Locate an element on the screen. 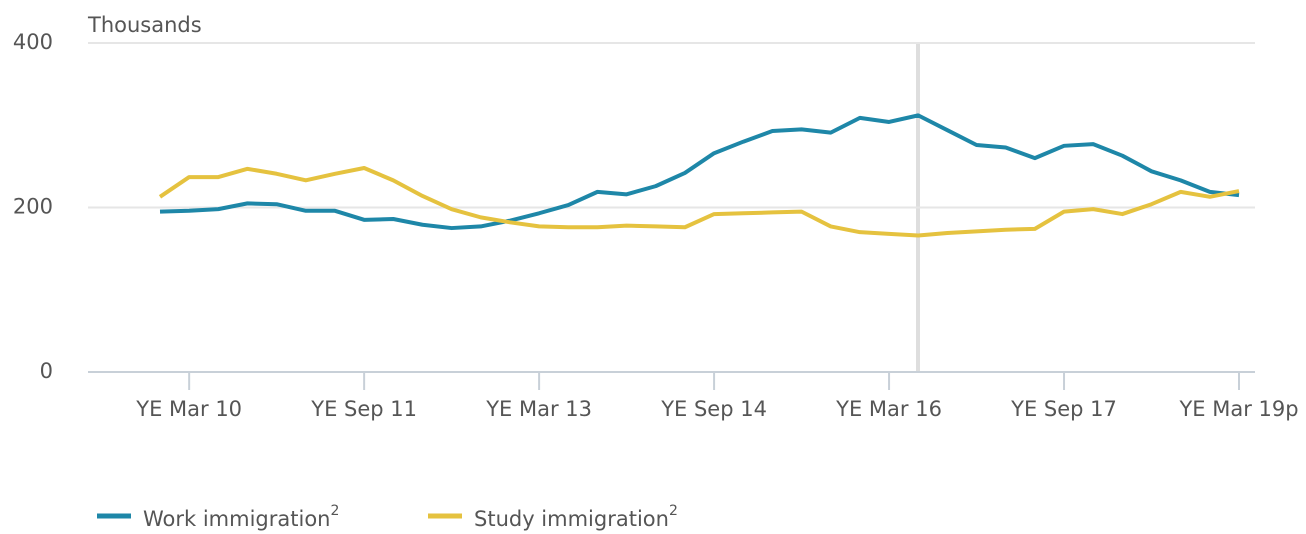  legend-label: Work immigration2 is located at coordinates (241, 517).